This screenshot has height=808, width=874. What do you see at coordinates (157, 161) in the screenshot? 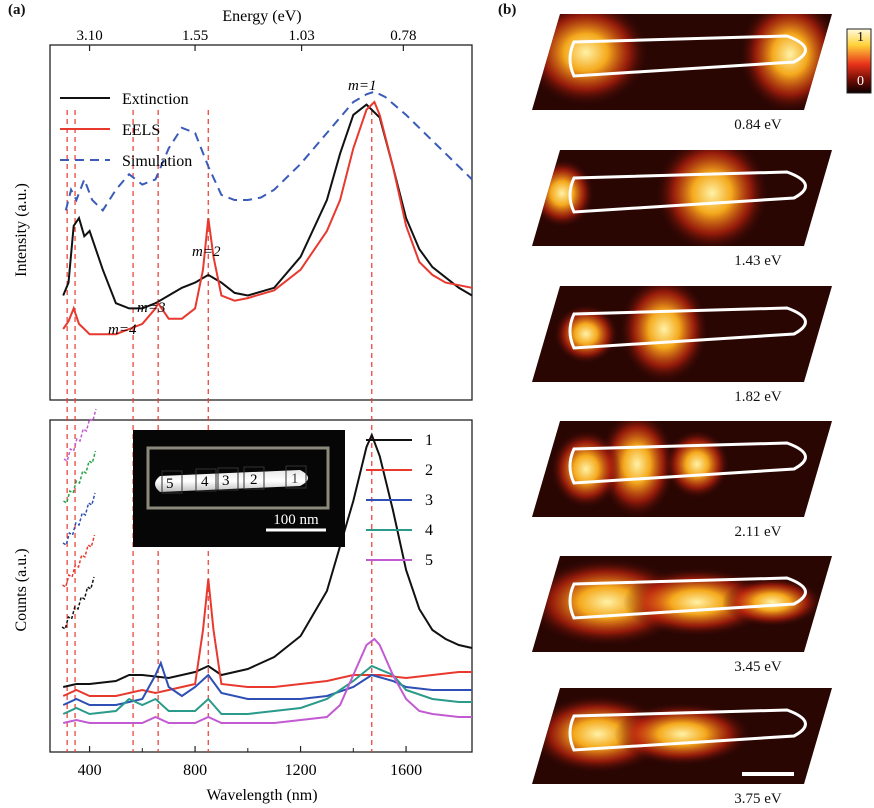
I see `legend-text-simulation: Simulation` at bounding box center [157, 161].